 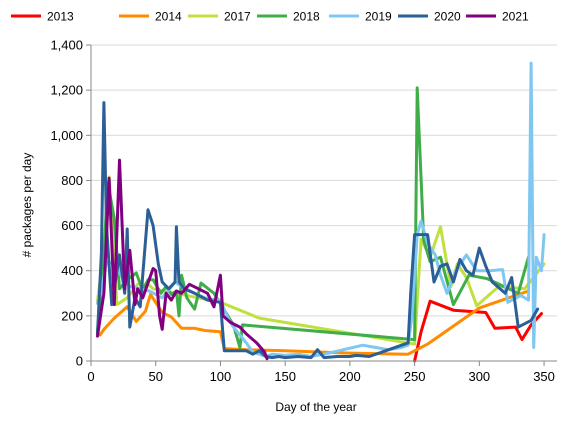 I want to click on y-tick-label: 400, so click(x=72, y=270).